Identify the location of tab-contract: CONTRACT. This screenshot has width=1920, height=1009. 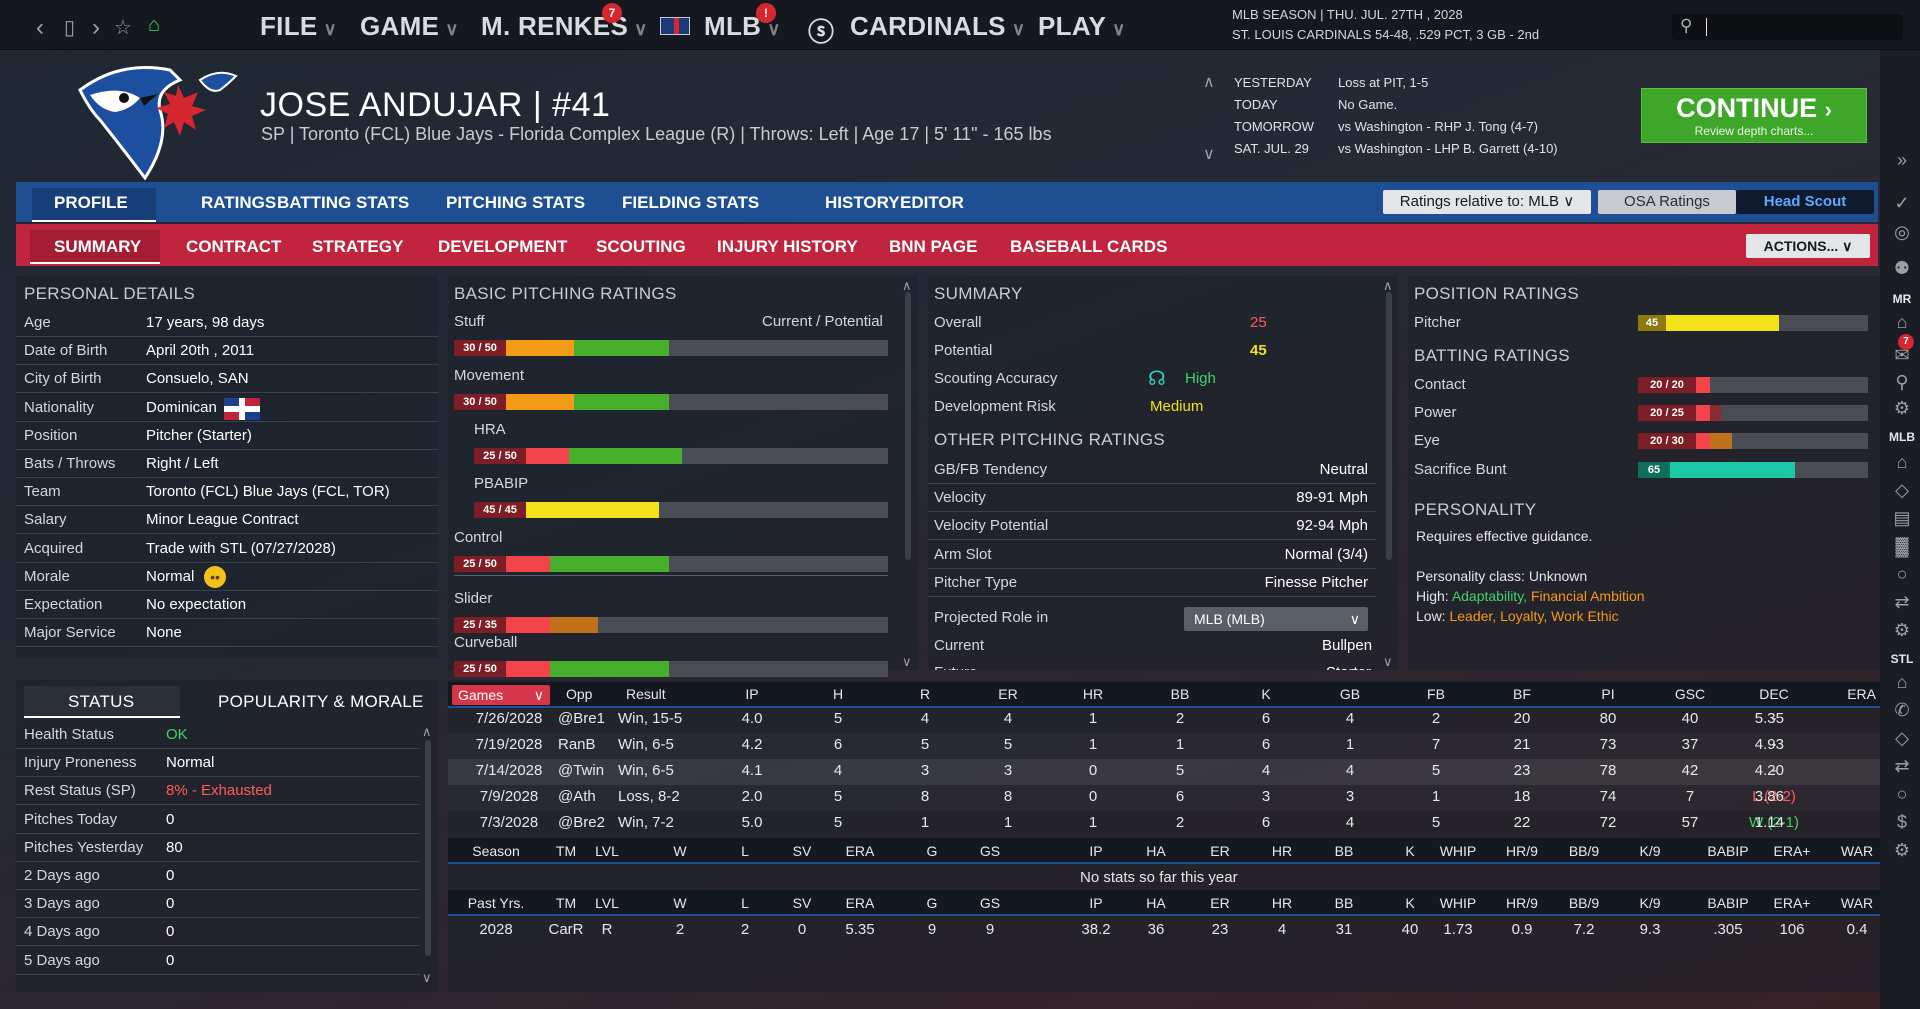
(234, 246).